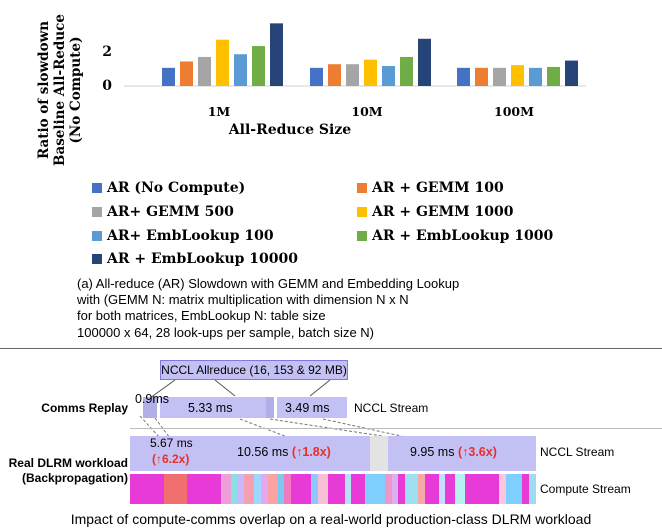 This screenshot has height=531, width=662. I want to click on comms-time-2: 3.49 ms, so click(307, 408).